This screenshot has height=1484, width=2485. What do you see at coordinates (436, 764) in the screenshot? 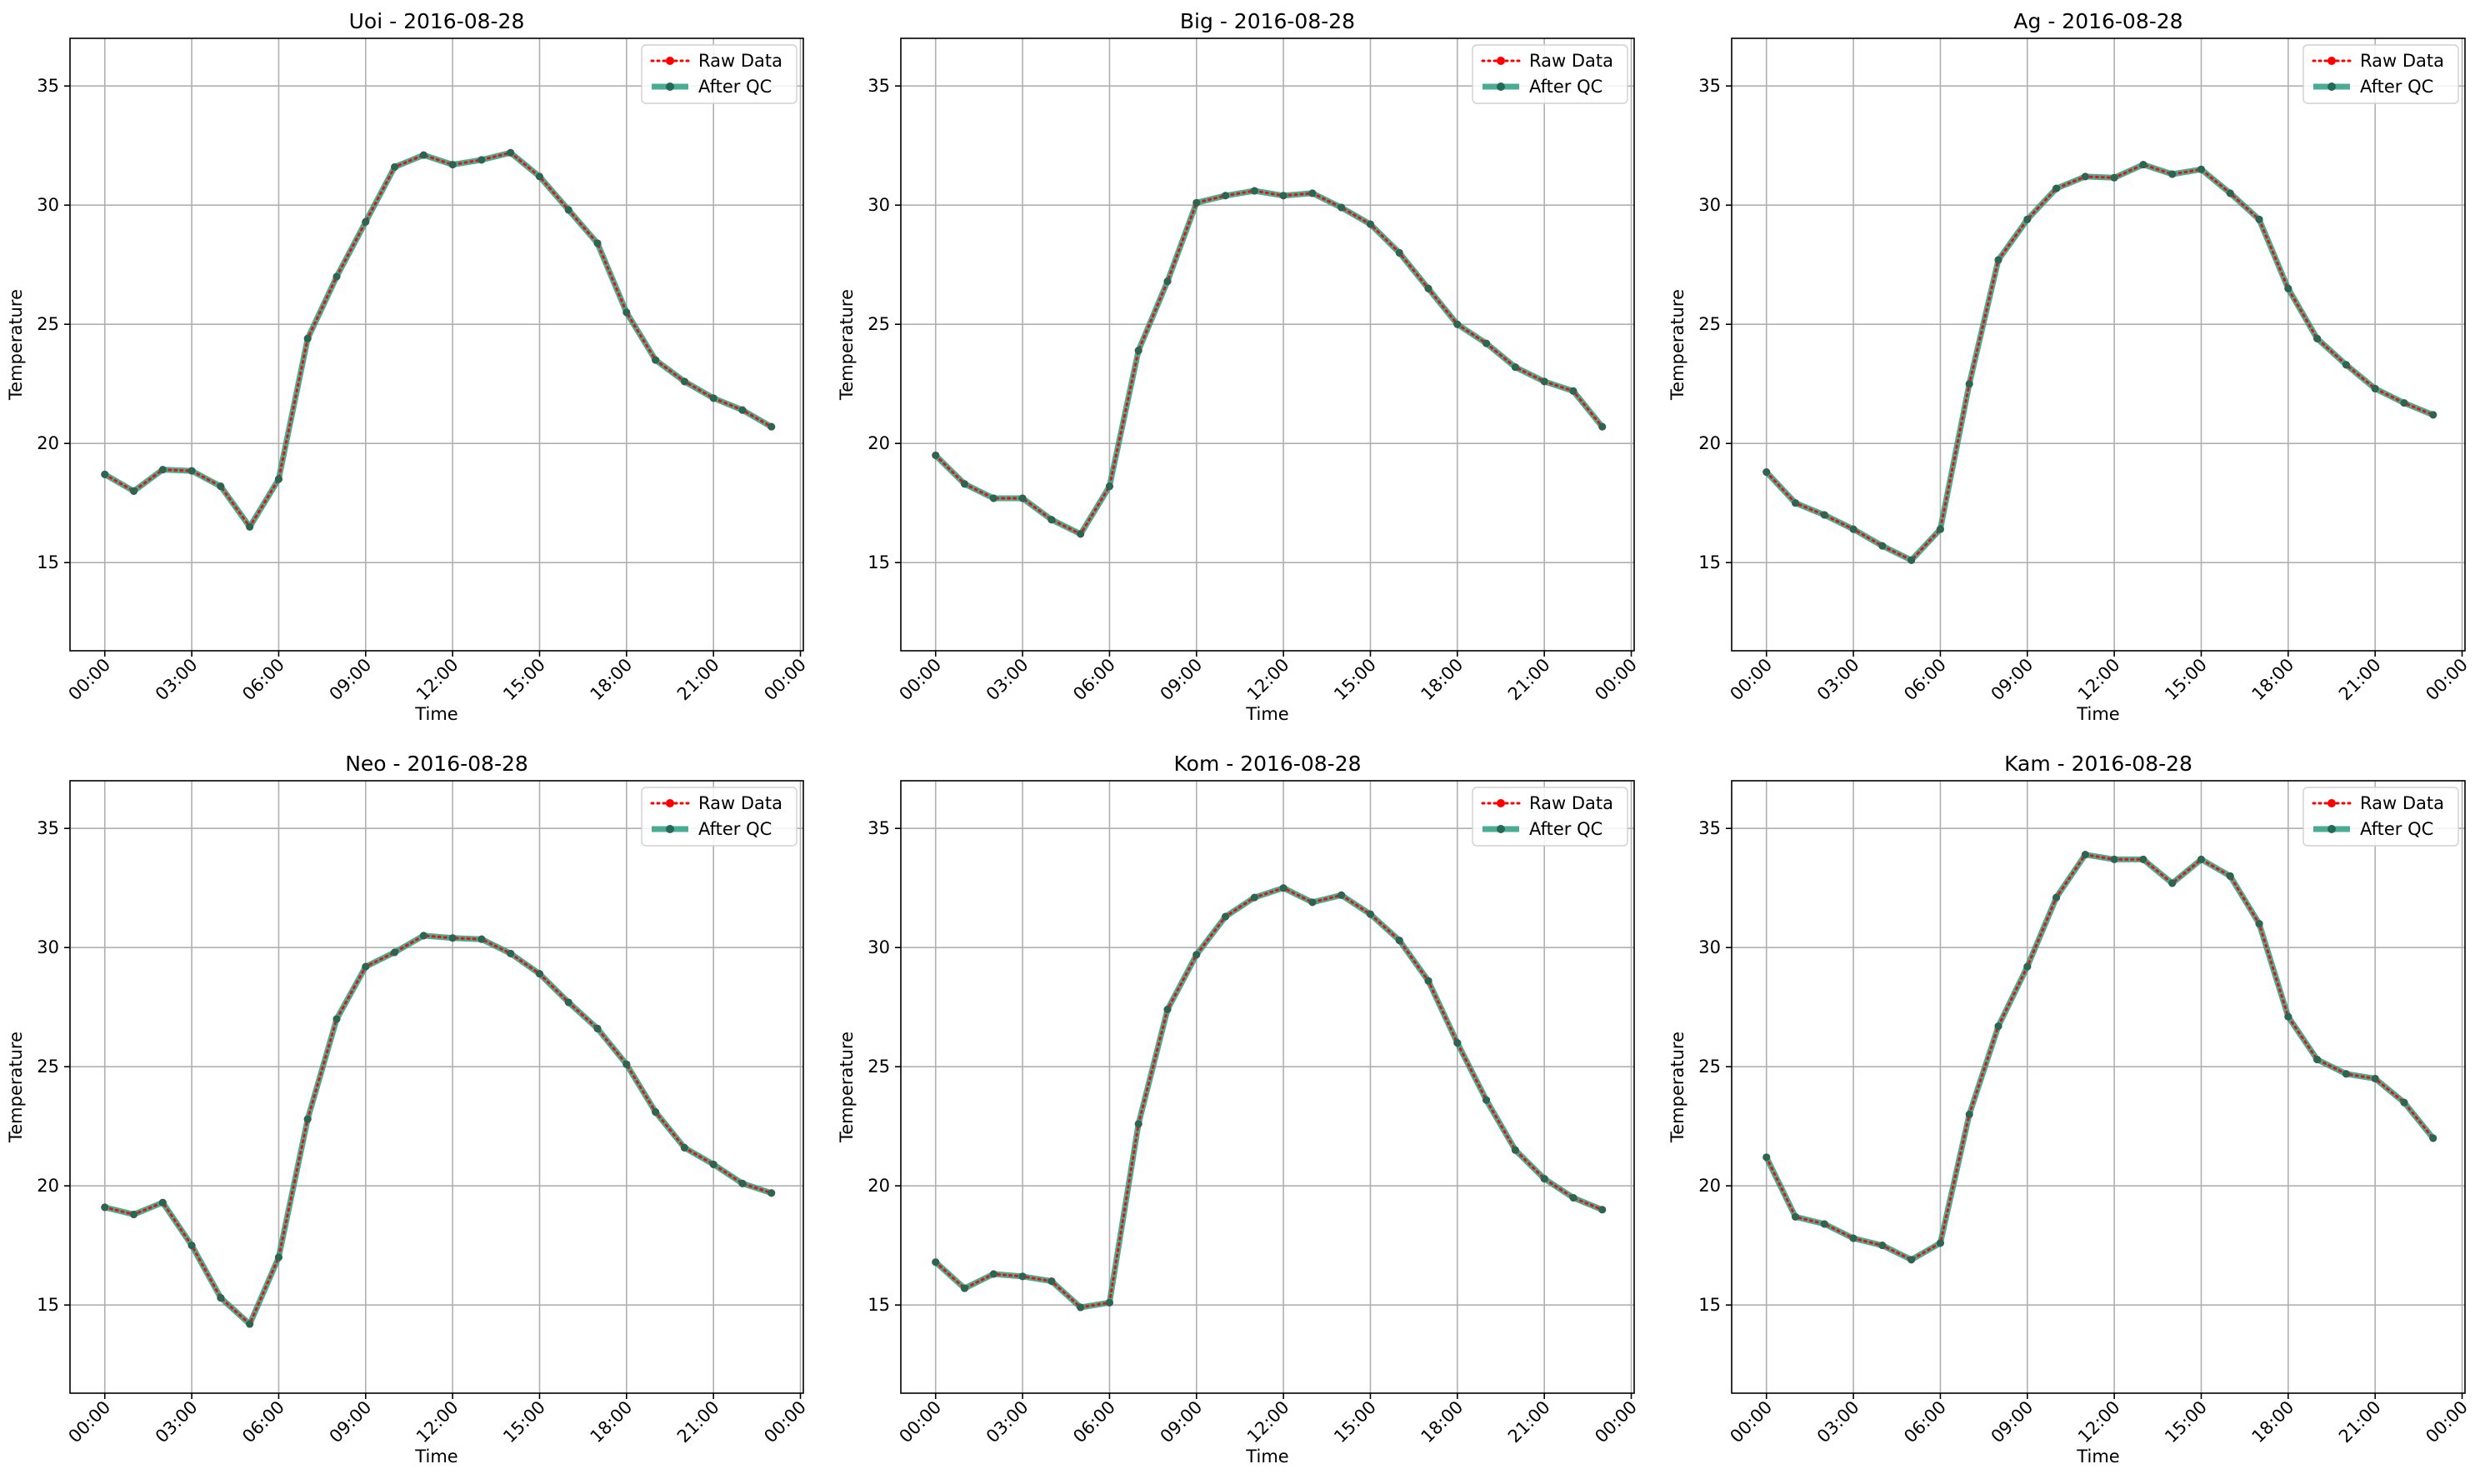
I see `chart-title: Neo - 2016-08-28` at bounding box center [436, 764].